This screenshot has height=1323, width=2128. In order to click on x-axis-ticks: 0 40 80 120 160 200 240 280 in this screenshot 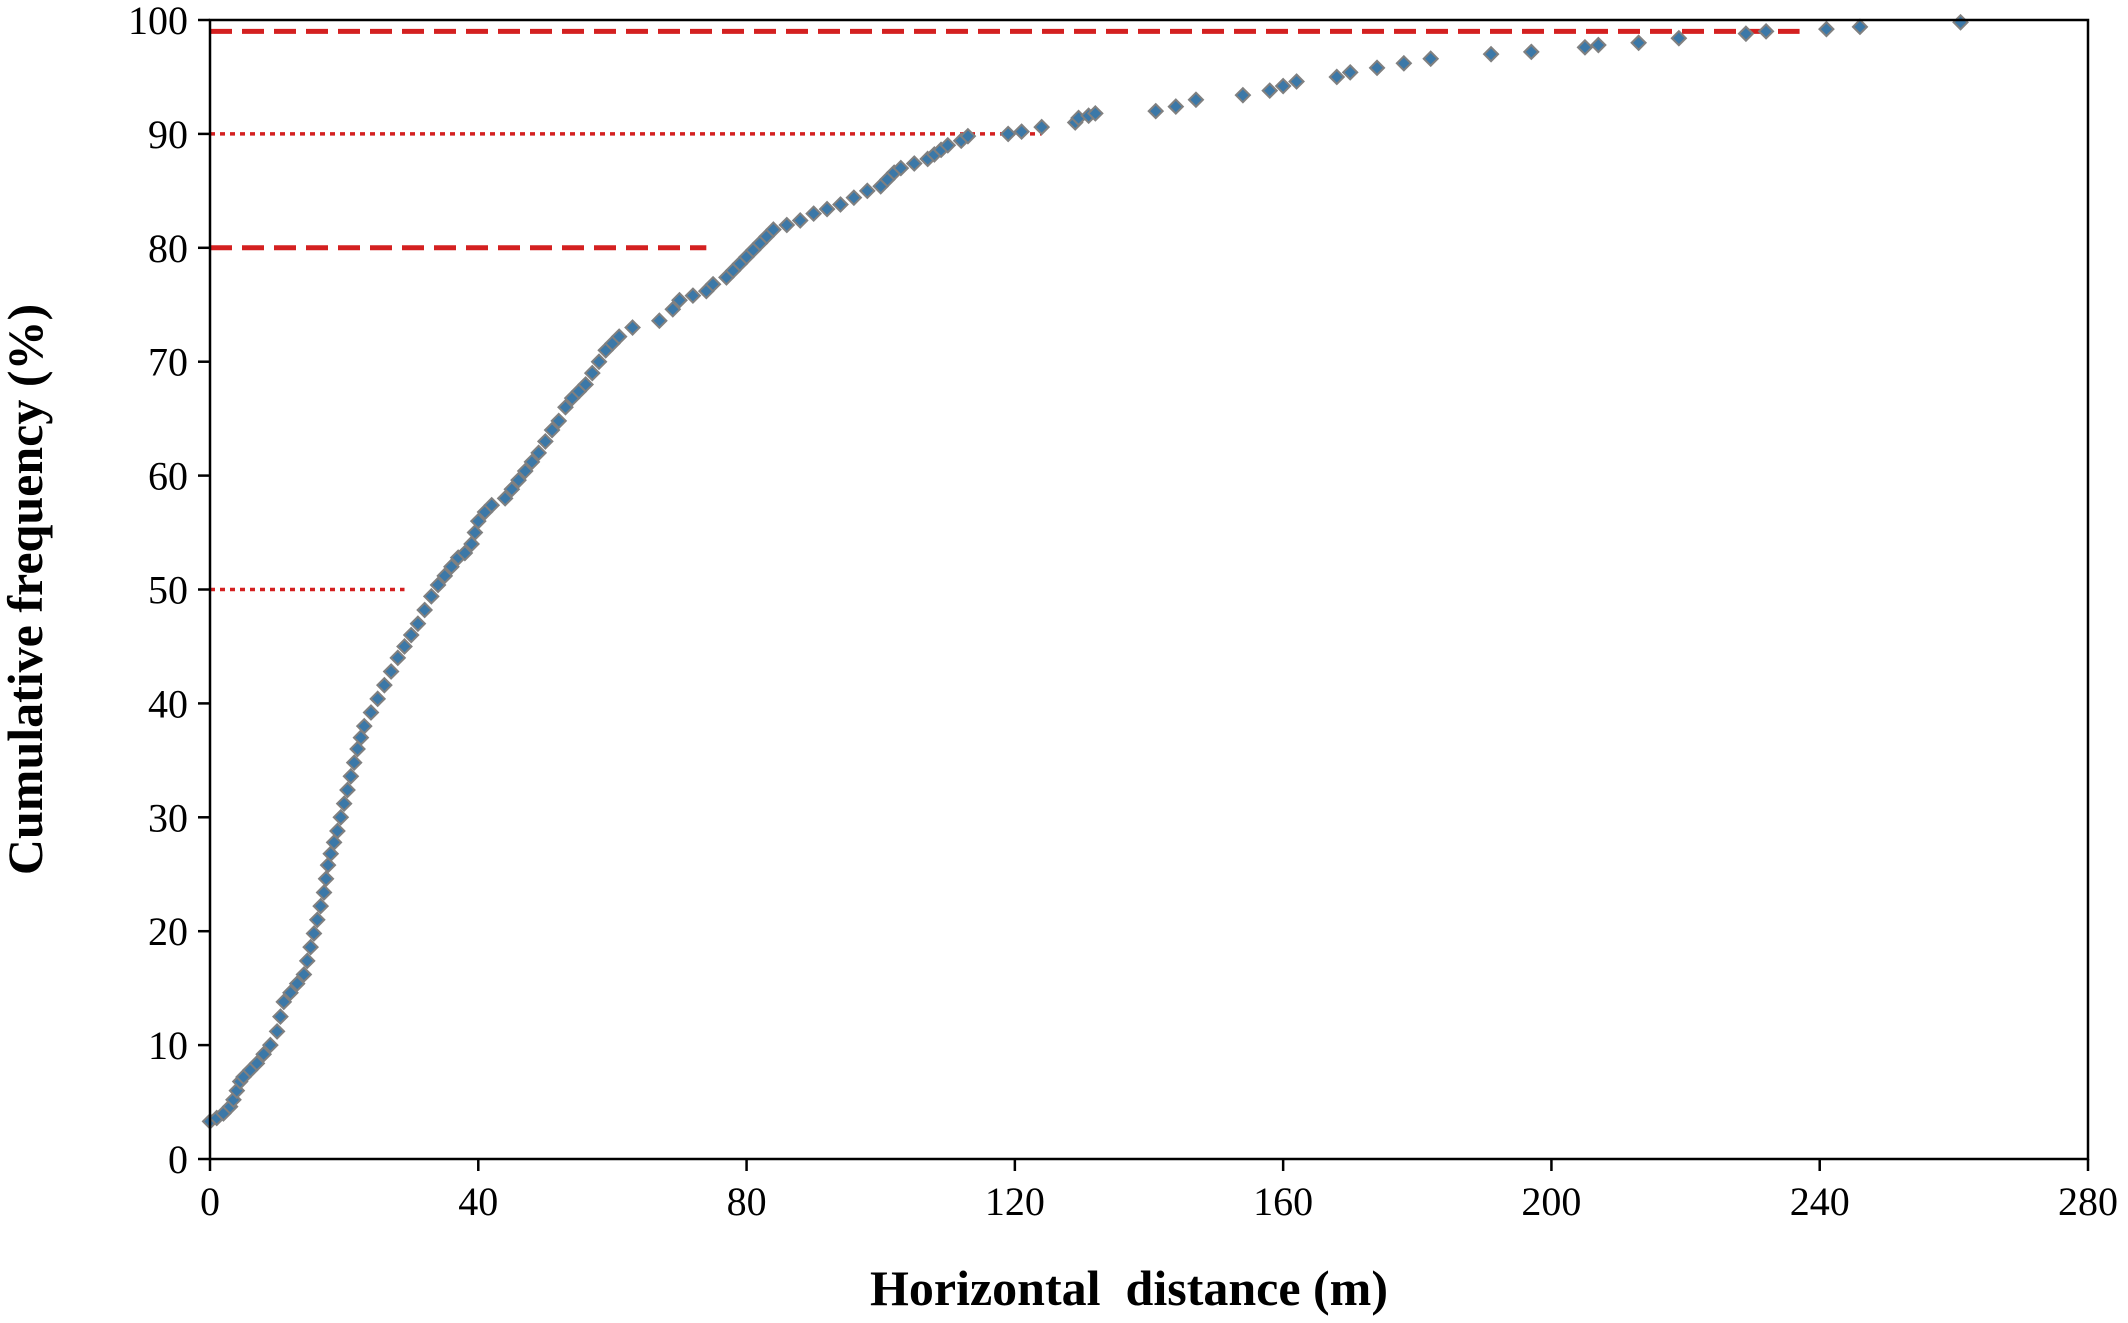, I will do `click(1159, 1191)`.